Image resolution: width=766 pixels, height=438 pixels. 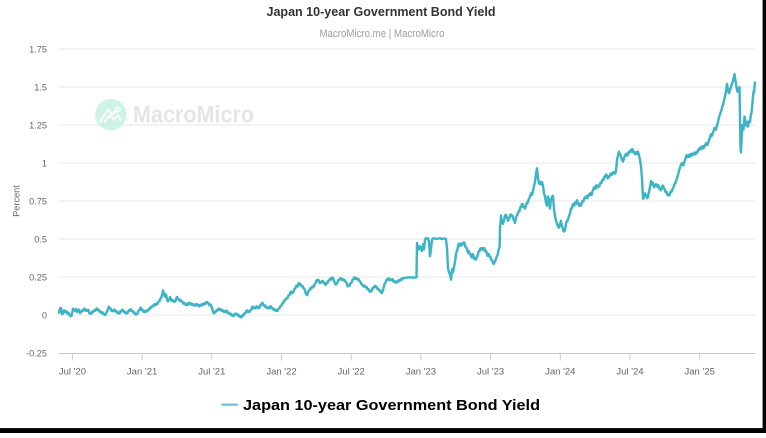 What do you see at coordinates (193, 115) in the screenshot?
I see `svg-text: MacroMicro` at bounding box center [193, 115].